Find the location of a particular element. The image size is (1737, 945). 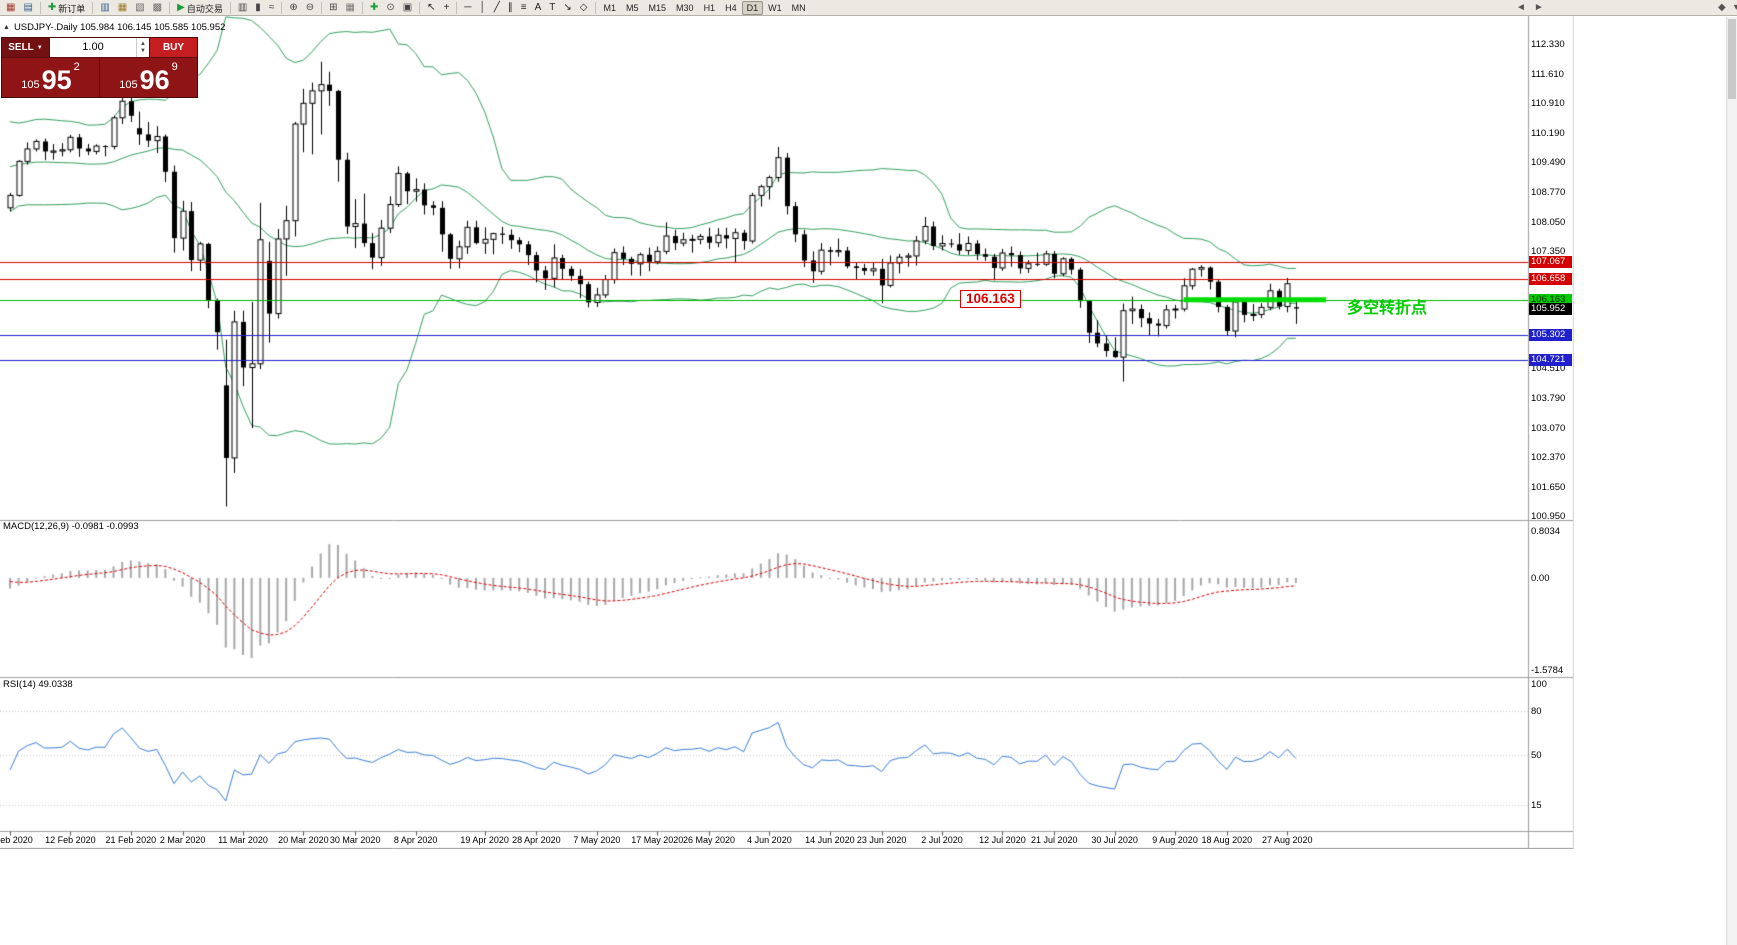

buy-button: BUY is located at coordinates (173, 47).